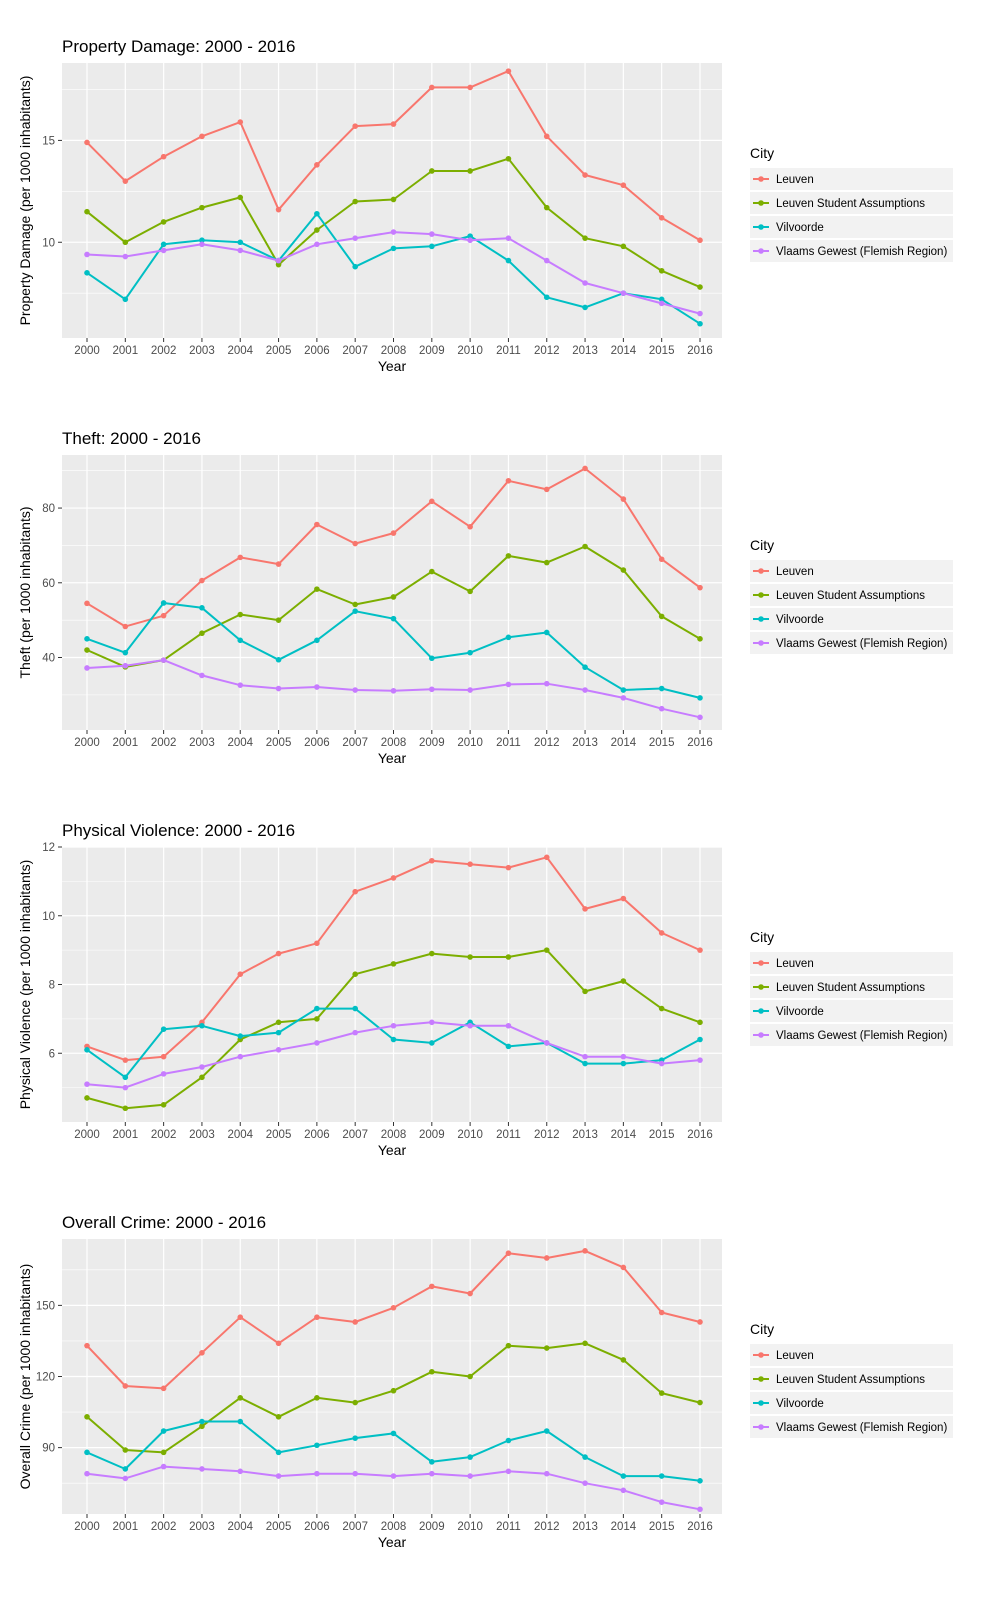  Describe the element at coordinates (585, 743) in the screenshot. I see `x-tick-label: 2013` at that location.